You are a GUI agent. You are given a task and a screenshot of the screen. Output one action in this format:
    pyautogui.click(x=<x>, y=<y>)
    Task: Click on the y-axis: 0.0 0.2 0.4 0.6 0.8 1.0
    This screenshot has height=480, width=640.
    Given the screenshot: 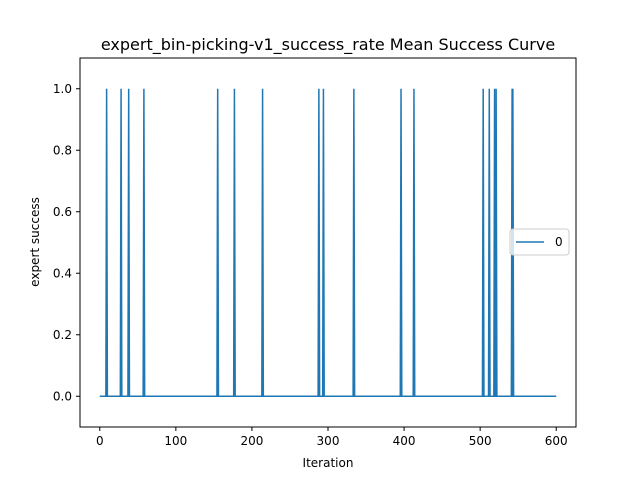 What is the action you would take?
    pyautogui.click(x=66, y=242)
    